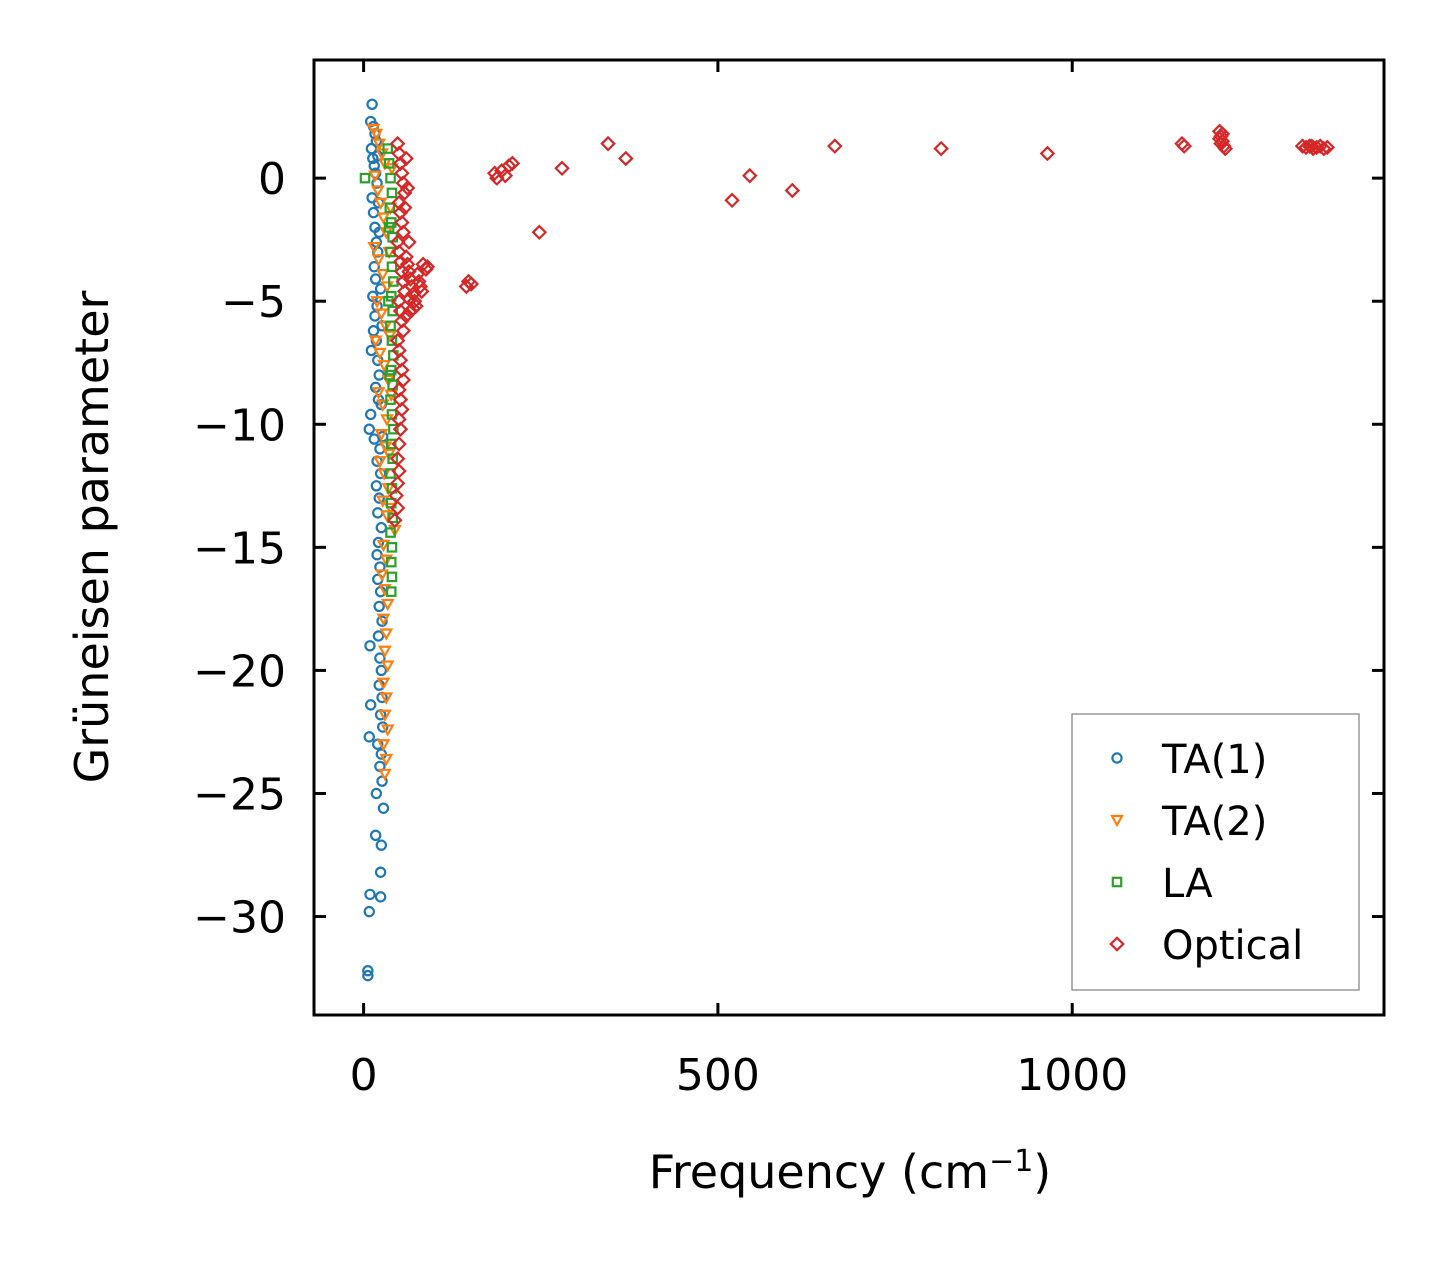 Image resolution: width=1443 pixels, height=1264 pixels. I want to click on legend-label-la: LA, so click(1187, 884).